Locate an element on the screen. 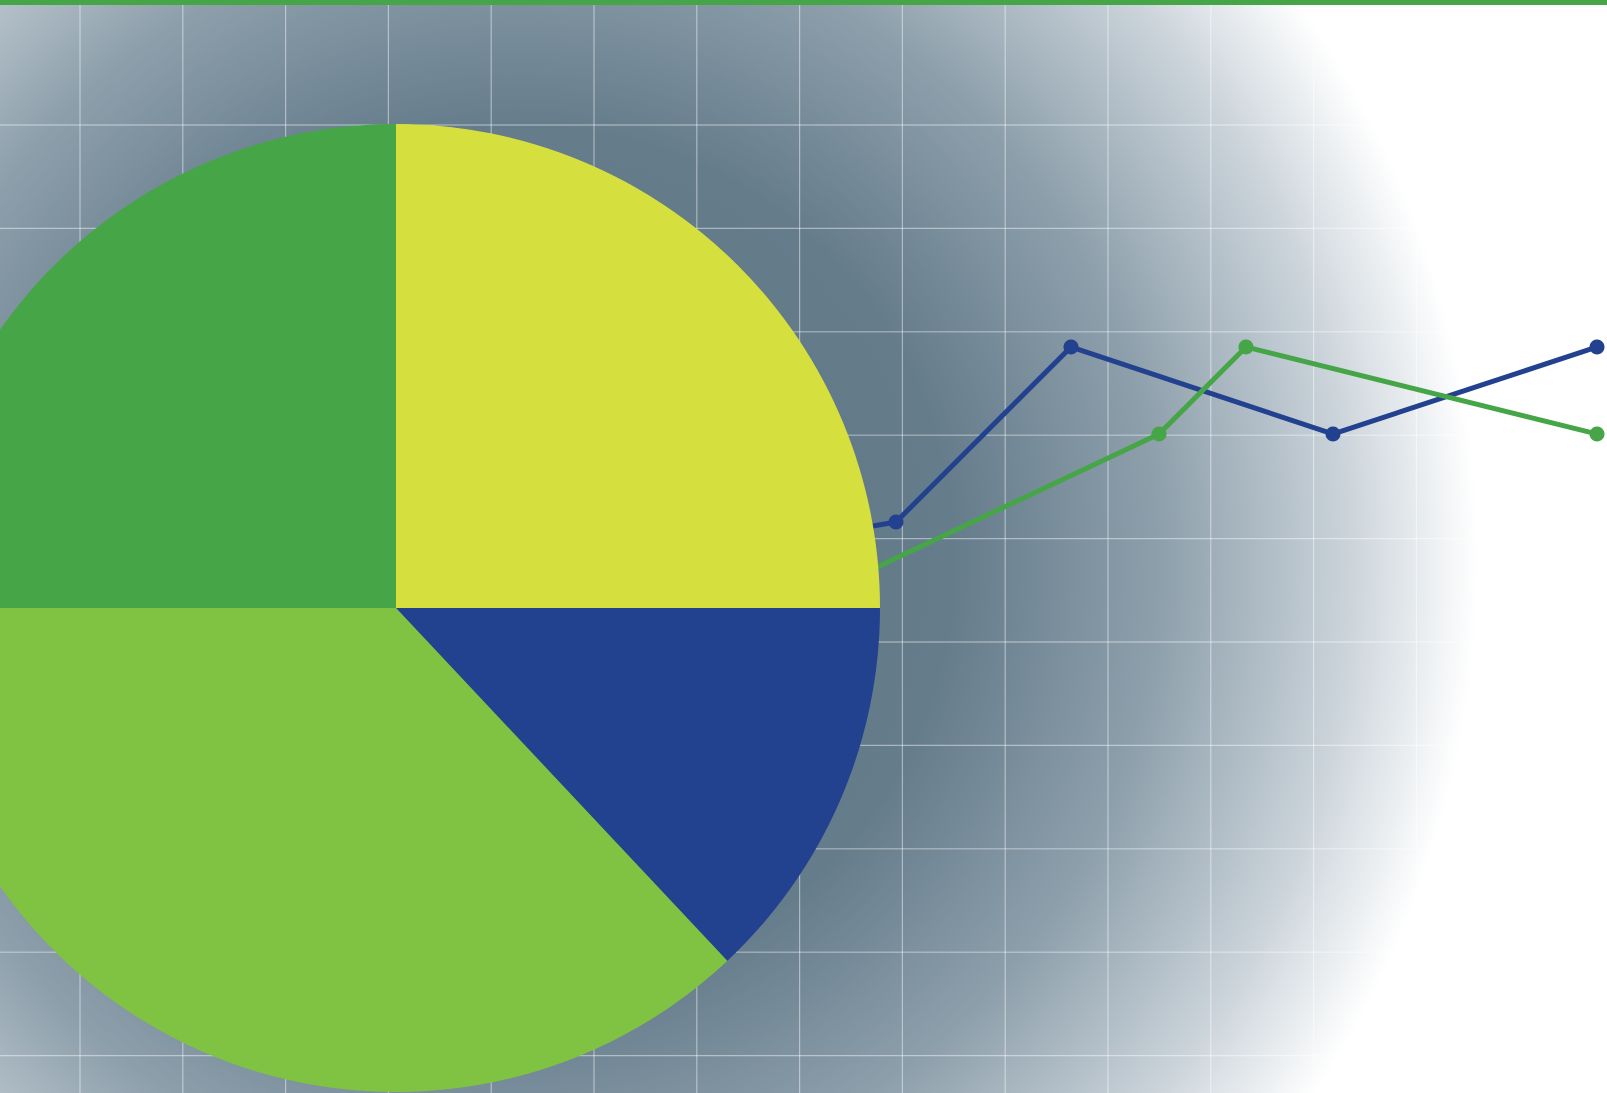 This screenshot has height=1093, width=1607. top-accent-bar is located at coordinates (803, 2).